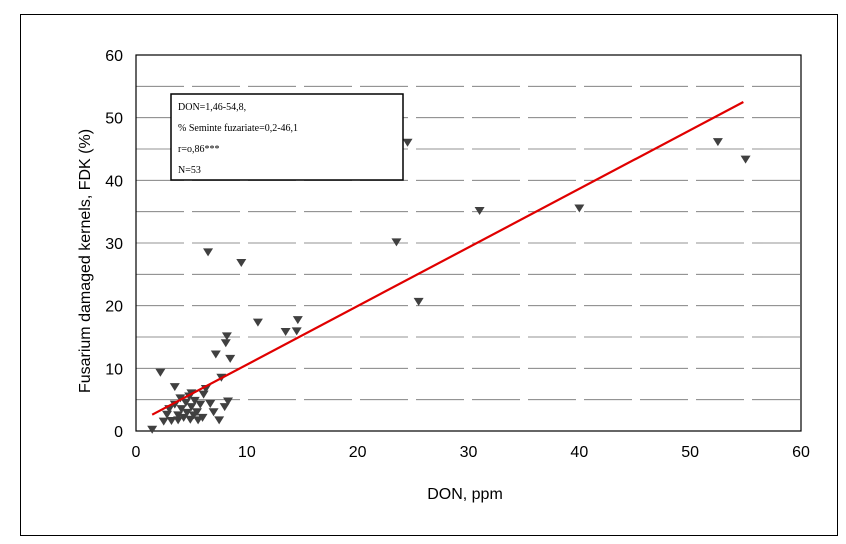 This screenshot has height=544, width=846. What do you see at coordinates (465, 494) in the screenshot?
I see `x-axis-title: DON, ppm` at bounding box center [465, 494].